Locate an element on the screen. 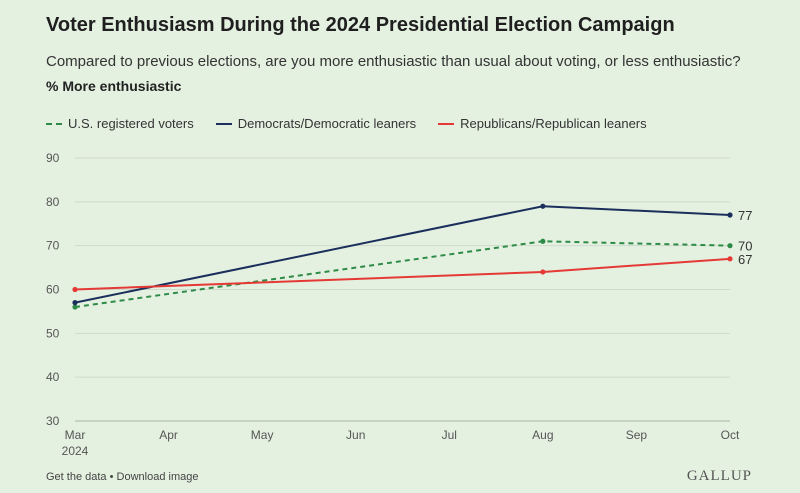 Image resolution: width=800 pixels, height=493 pixels. legend-swatch-registered-voters is located at coordinates (54, 123).